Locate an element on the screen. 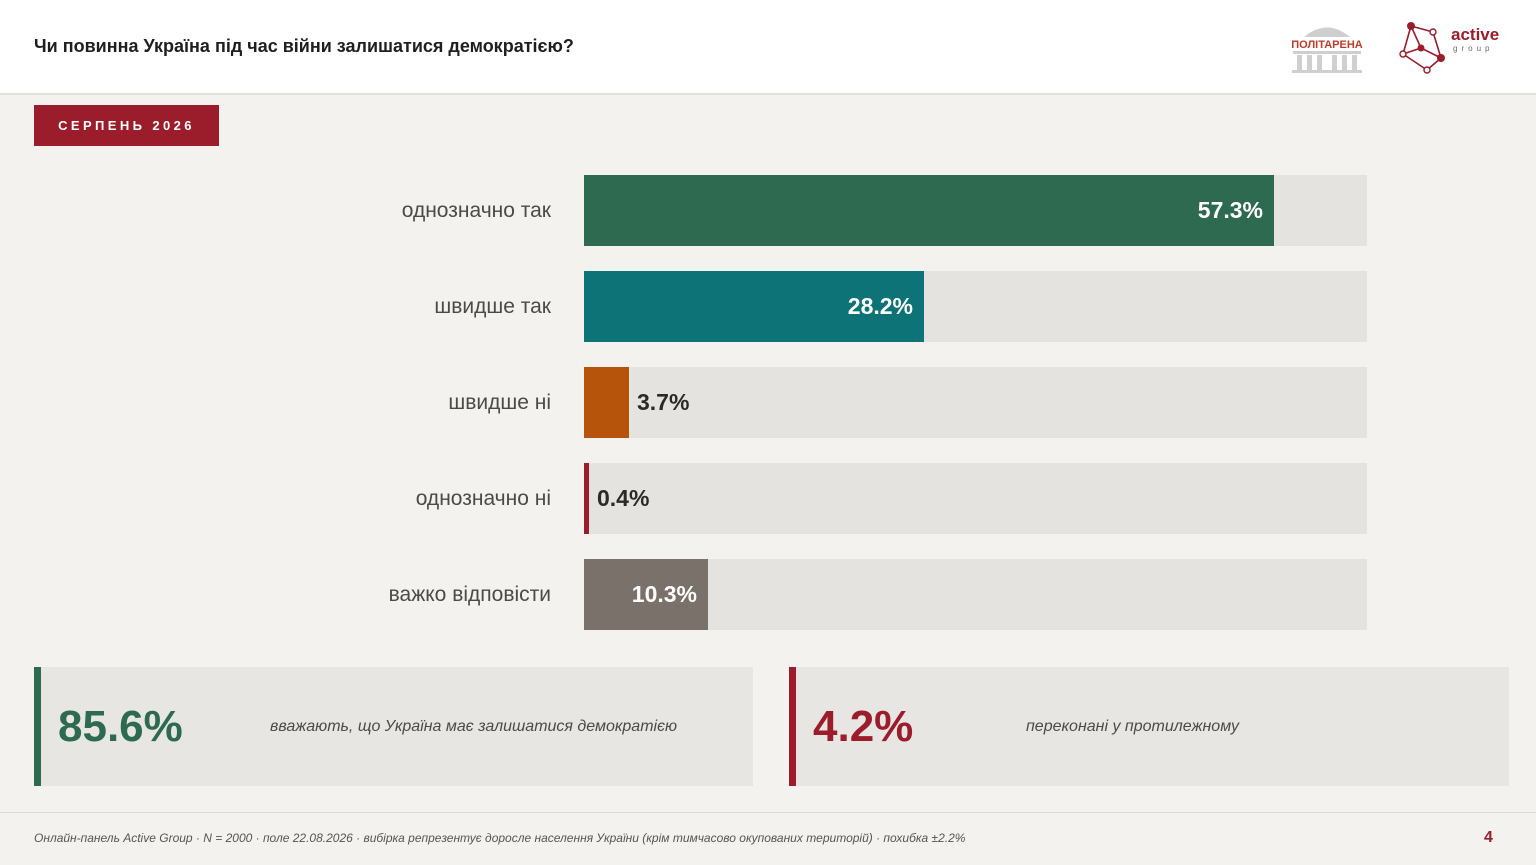  active-logo-word: active is located at coordinates (1475, 34).